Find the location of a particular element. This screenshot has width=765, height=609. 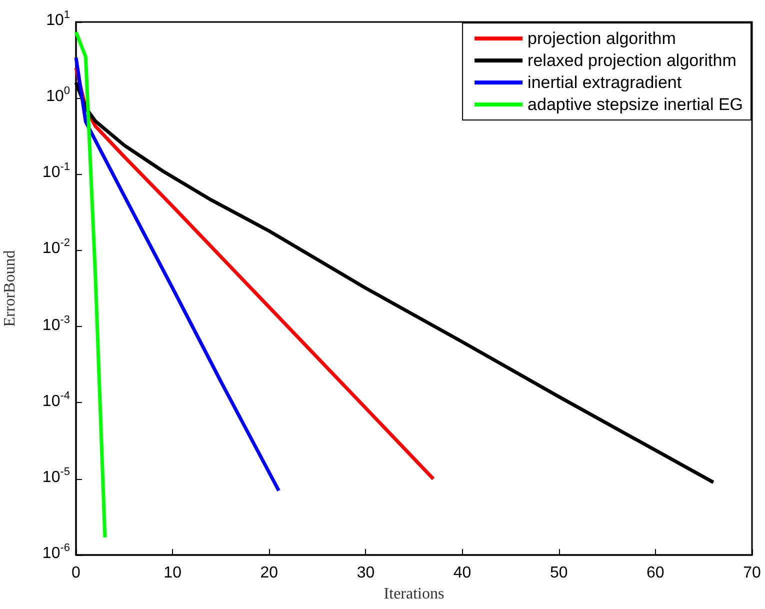

y-tick-label: 10$^{-6}$ is located at coordinates (56, 553).